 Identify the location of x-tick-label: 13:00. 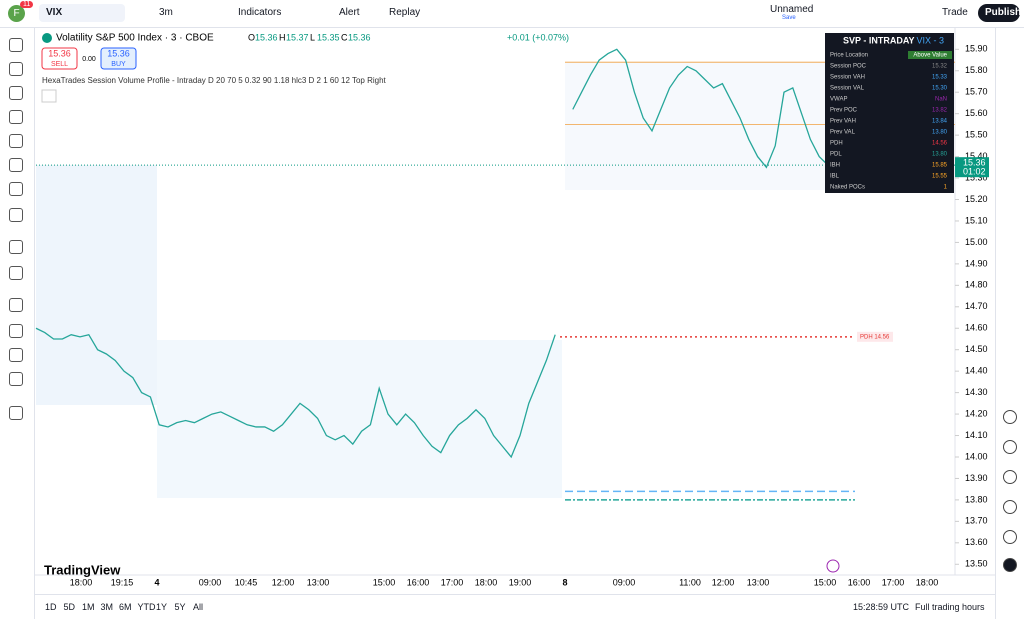
(758, 582).